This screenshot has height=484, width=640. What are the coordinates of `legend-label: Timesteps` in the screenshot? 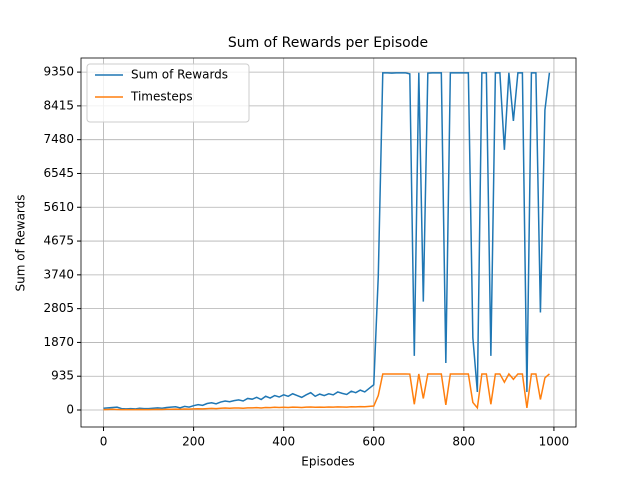 It's located at (161, 97).